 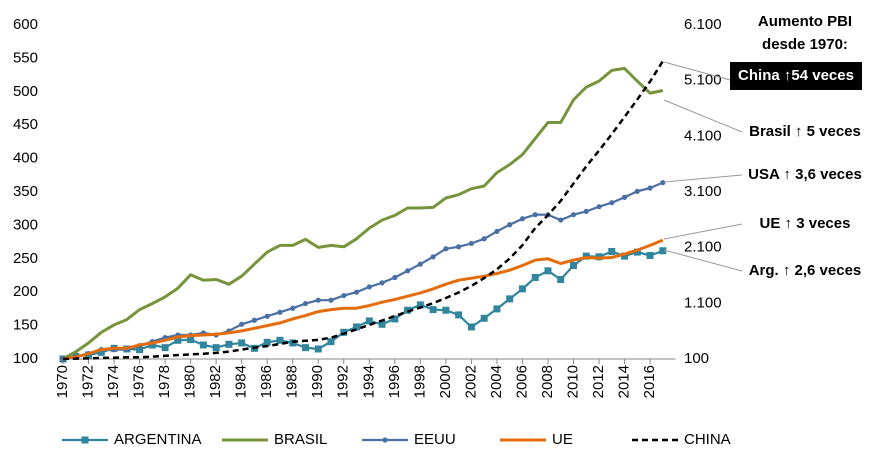 What do you see at coordinates (292, 381) in the screenshot?
I see `x-tick-label: 1988` at bounding box center [292, 381].